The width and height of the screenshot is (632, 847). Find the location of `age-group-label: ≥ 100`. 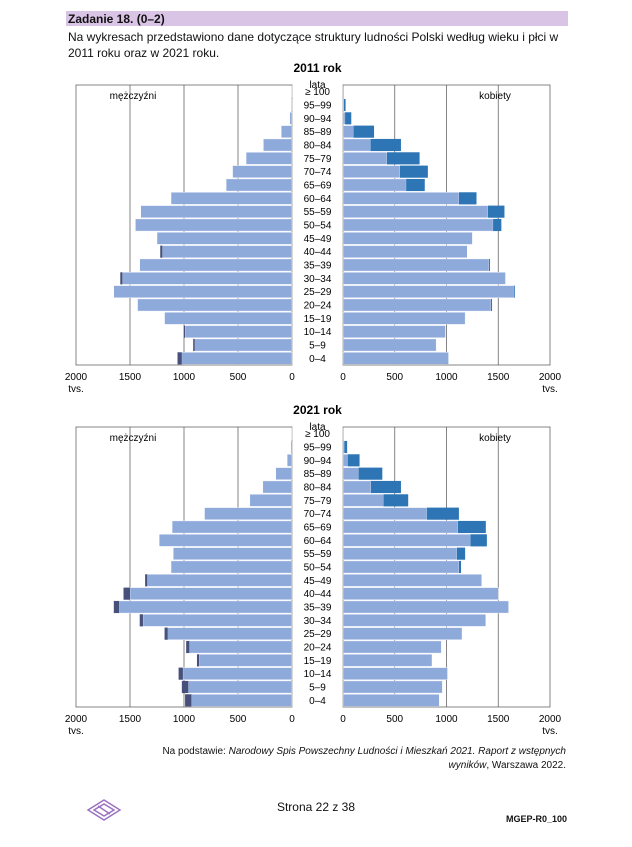

age-group-label: ≥ 100 is located at coordinates (317, 92).